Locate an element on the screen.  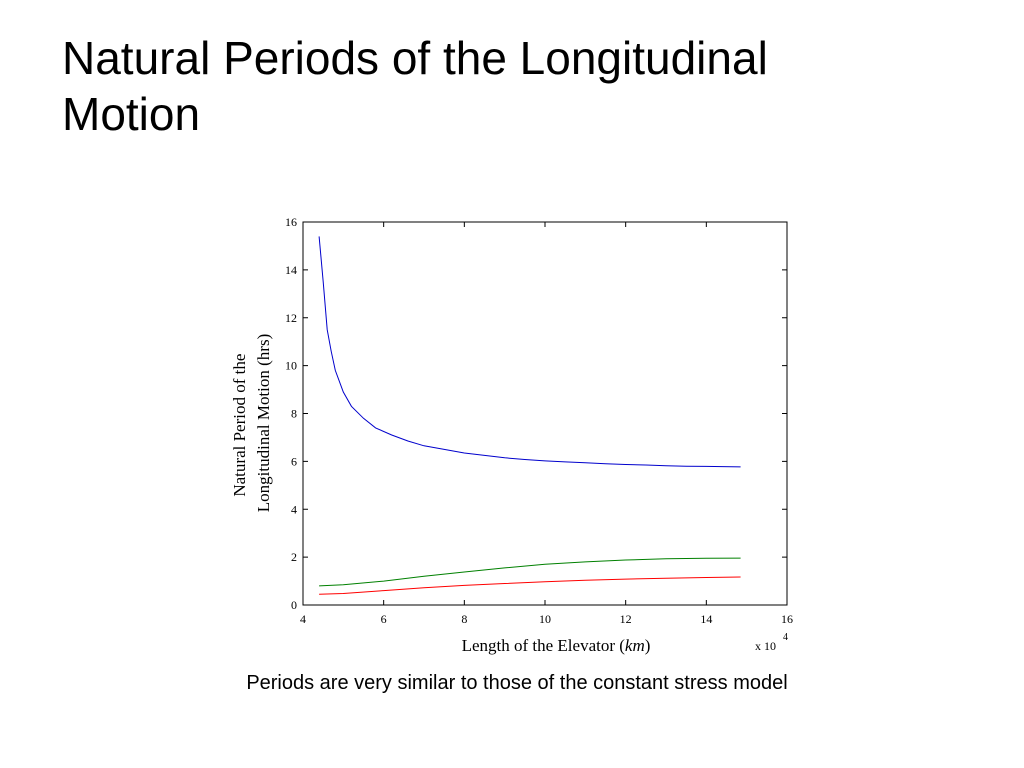
x-tick-label: 14 is located at coordinates (706, 619).